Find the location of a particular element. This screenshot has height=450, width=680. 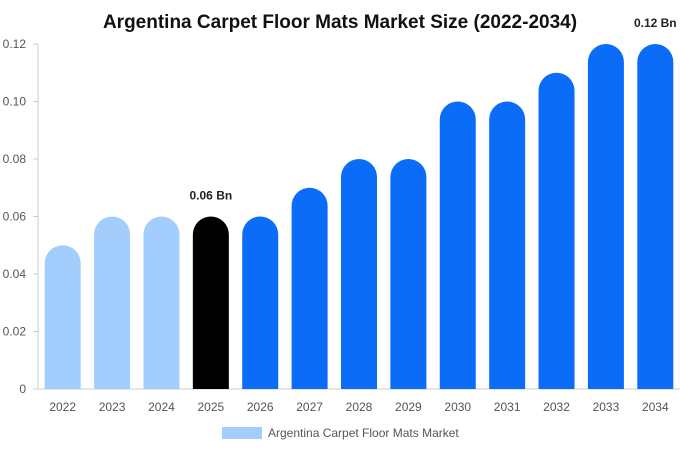

y-tick-label: 0.04 is located at coordinates (15, 274).